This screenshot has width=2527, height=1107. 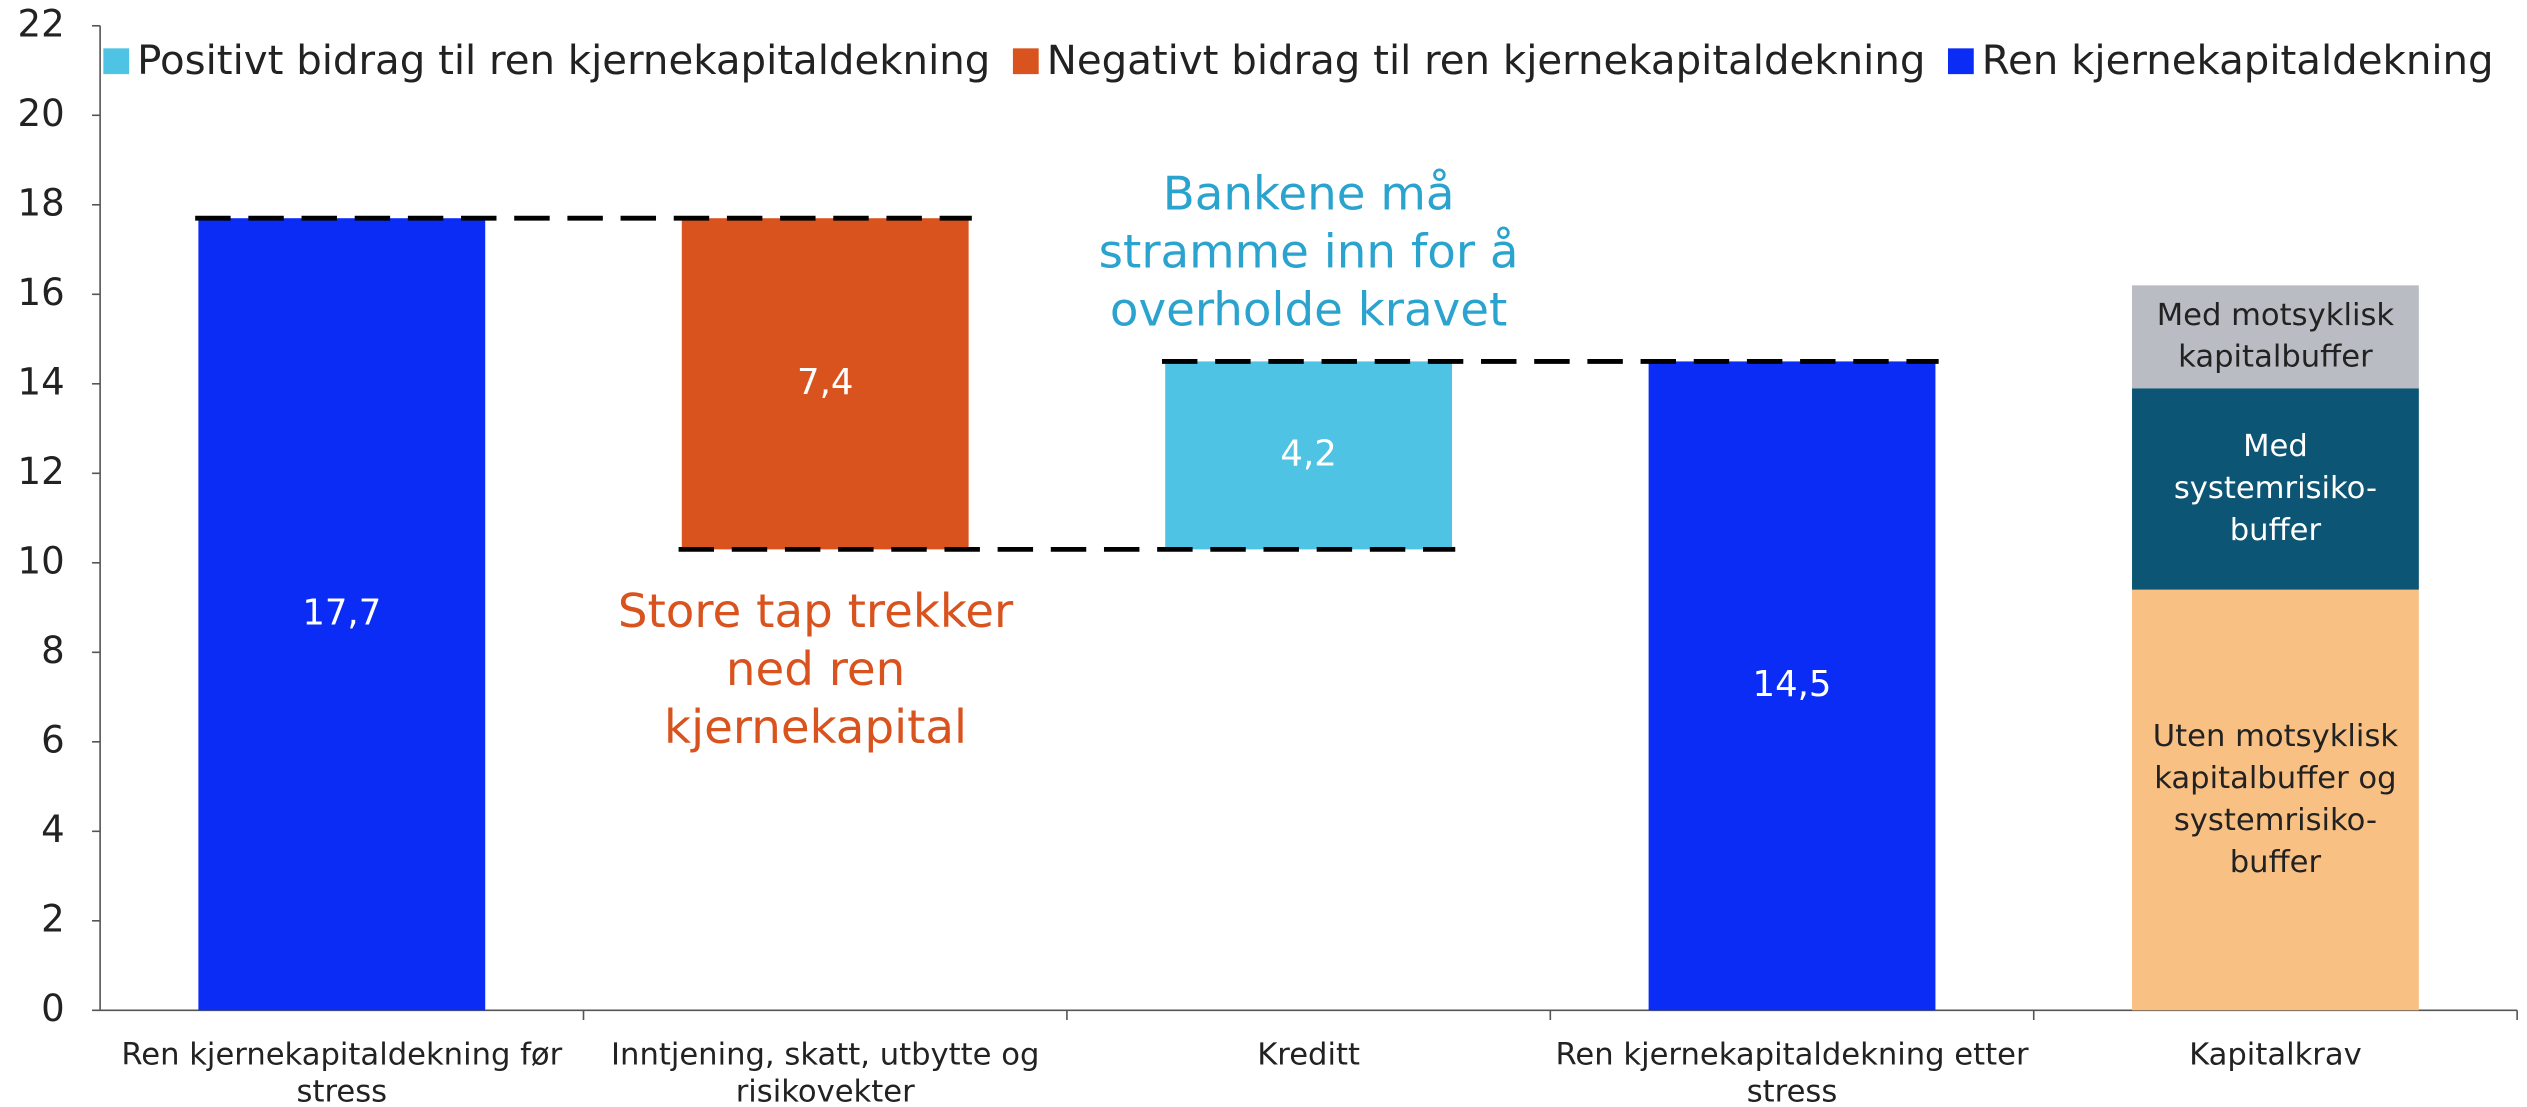 I want to click on annotation-line: Bankene må, so click(x=1309, y=194).